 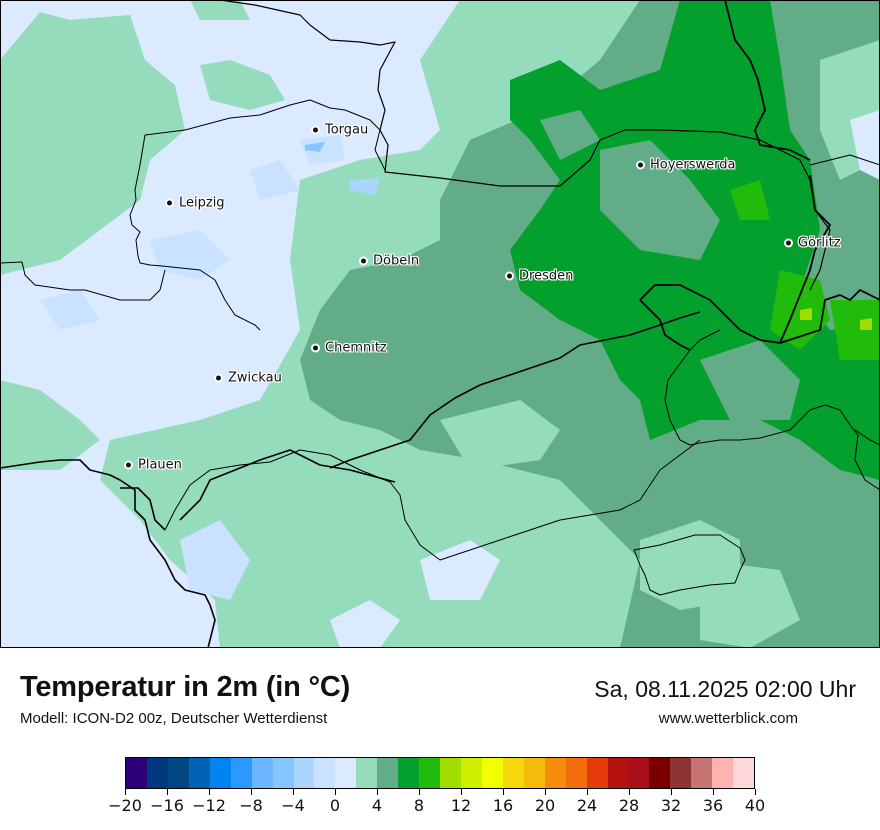 What do you see at coordinates (249, 378) in the screenshot?
I see `city-zwickau: Zwickau` at bounding box center [249, 378].